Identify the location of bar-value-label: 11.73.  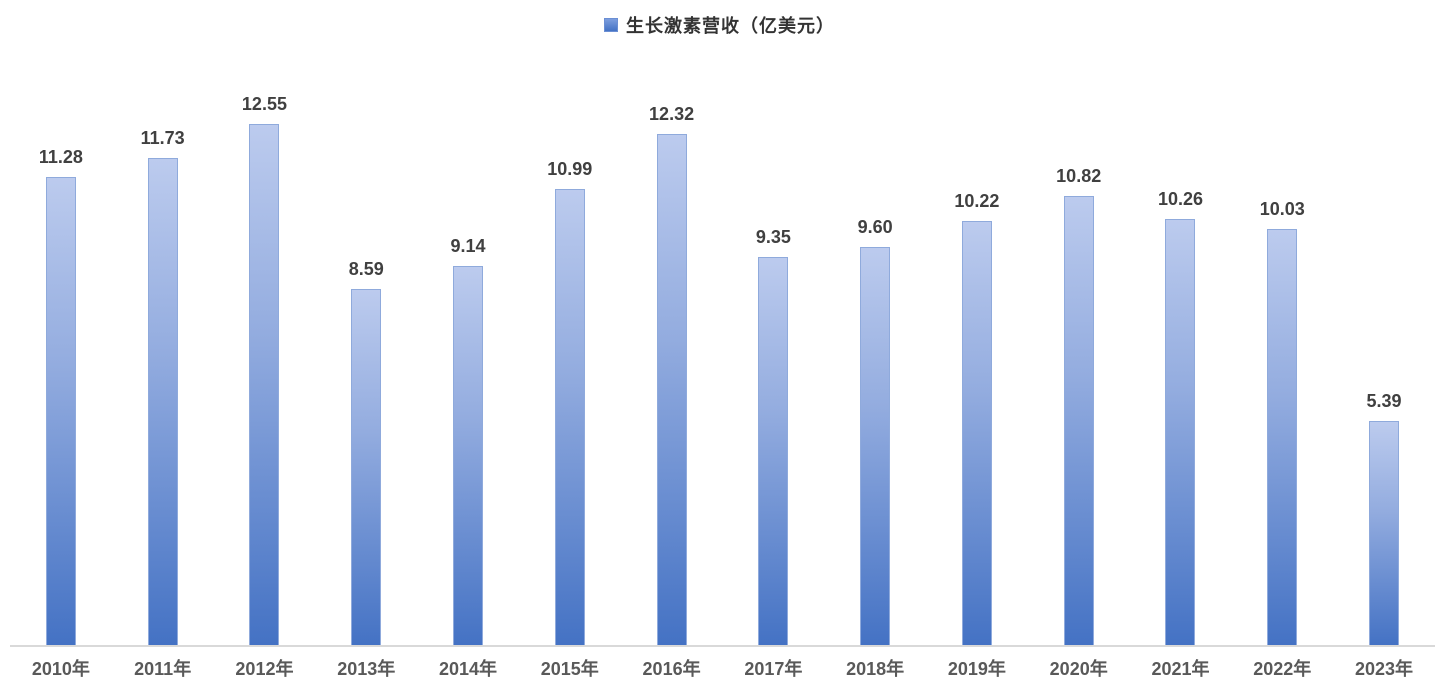
(162, 138).